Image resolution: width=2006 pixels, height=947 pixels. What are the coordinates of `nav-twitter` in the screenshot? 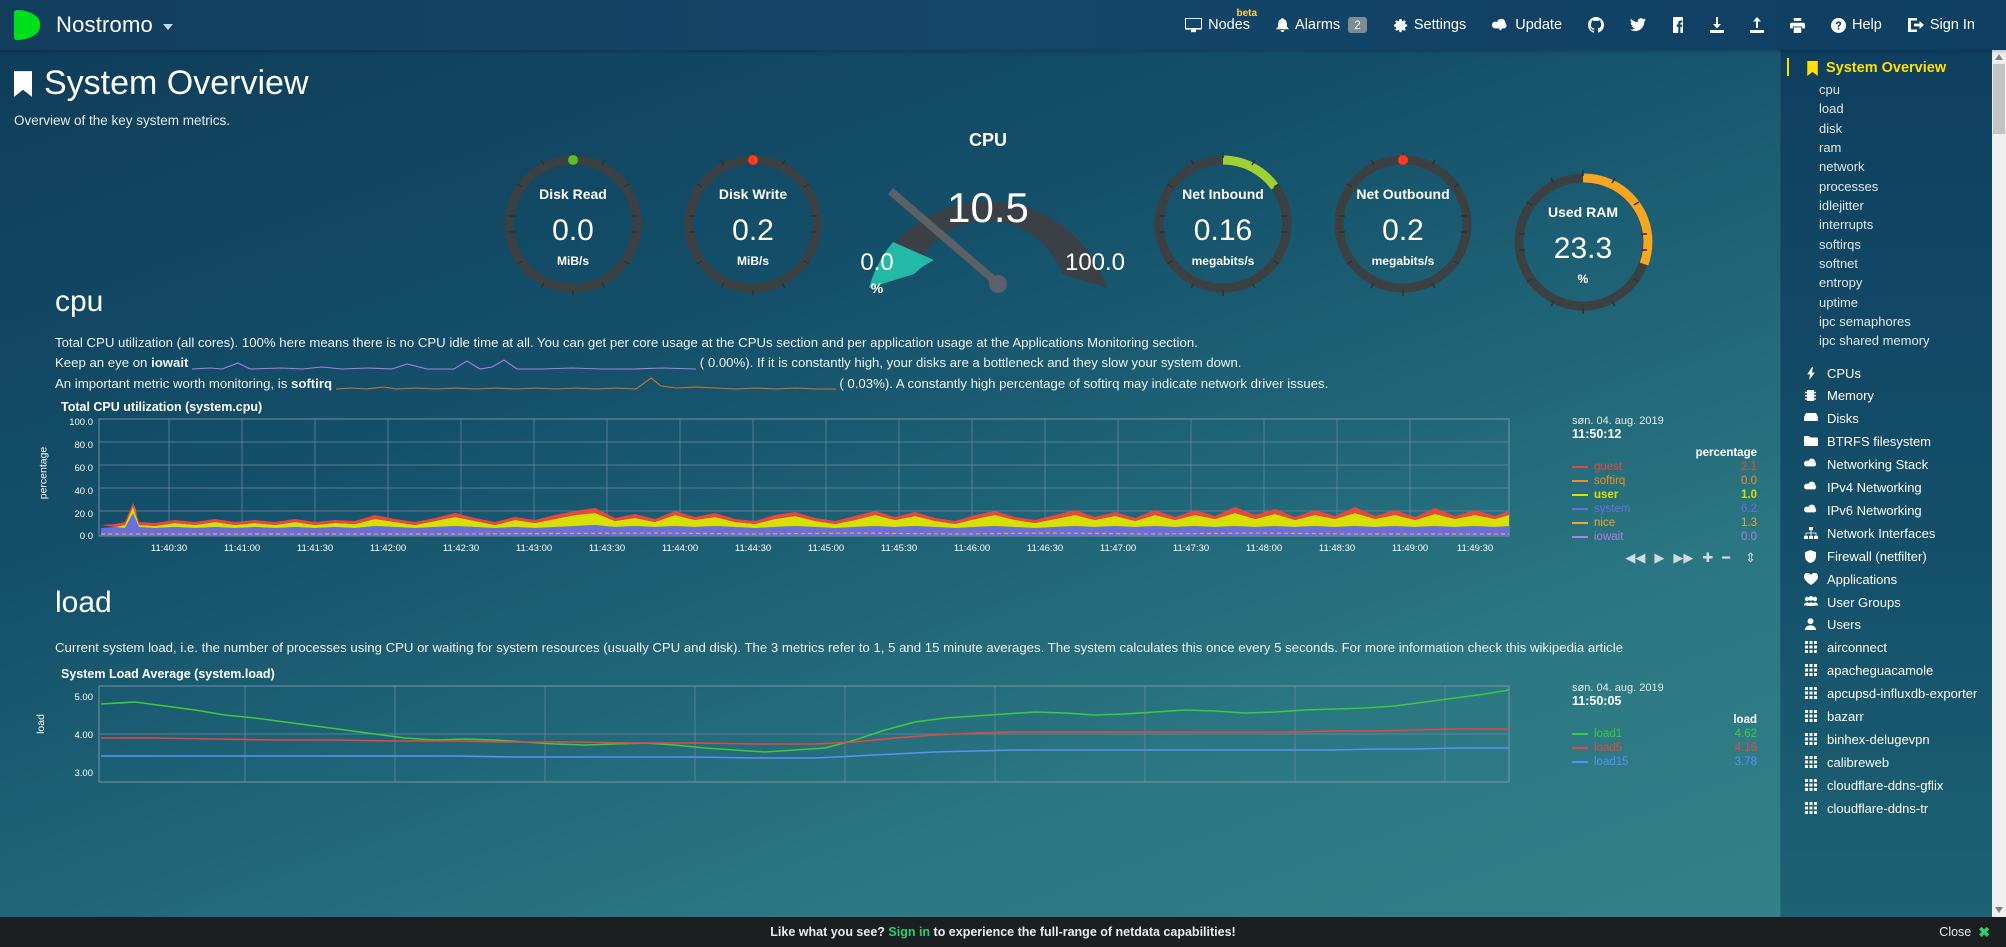 It's located at (1638, 25).